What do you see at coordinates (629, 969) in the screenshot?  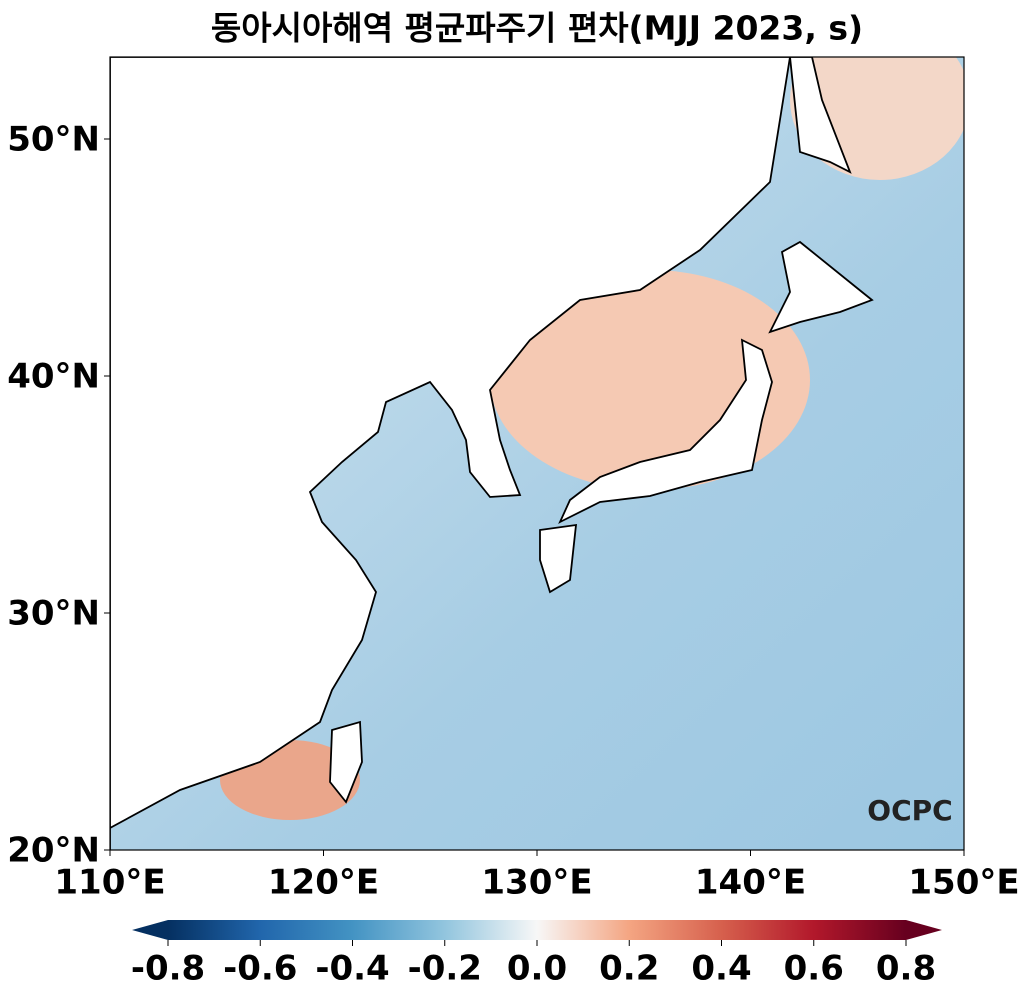 I see `colorbar-tick-label: 0.2` at bounding box center [629, 969].